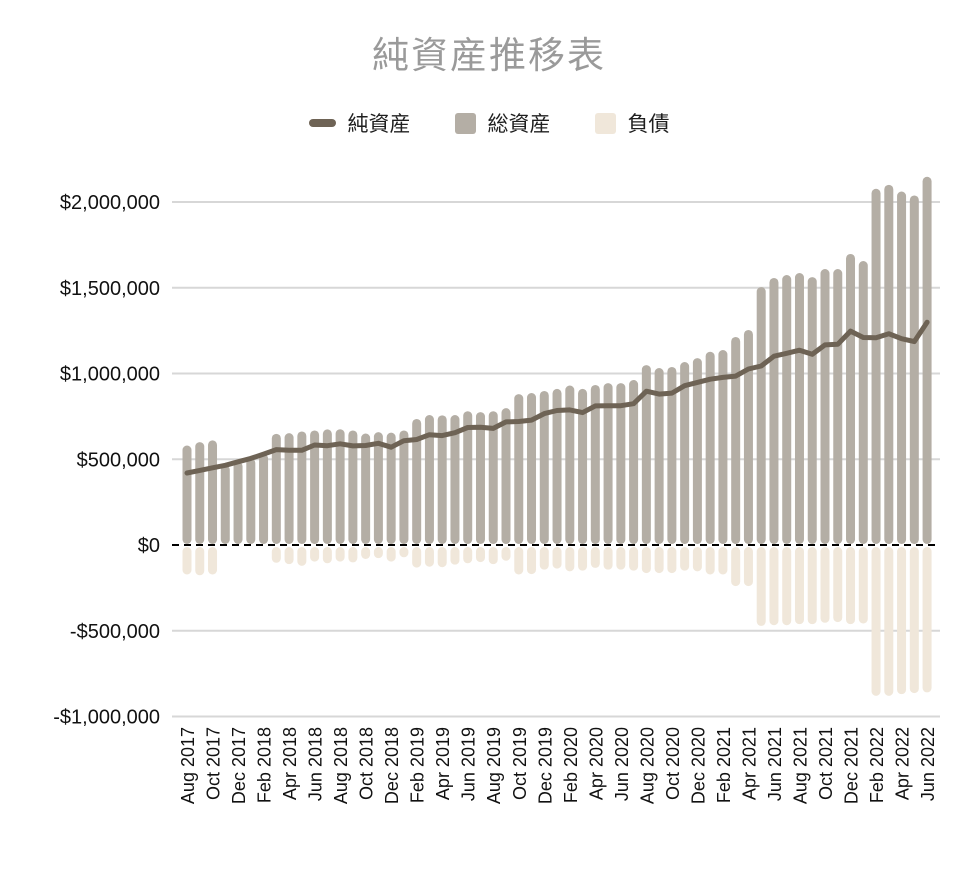 This screenshot has width=978, height=874. Describe the element at coordinates (214, 763) in the screenshot. I see `x-axis-label: Oct 2017` at that location.